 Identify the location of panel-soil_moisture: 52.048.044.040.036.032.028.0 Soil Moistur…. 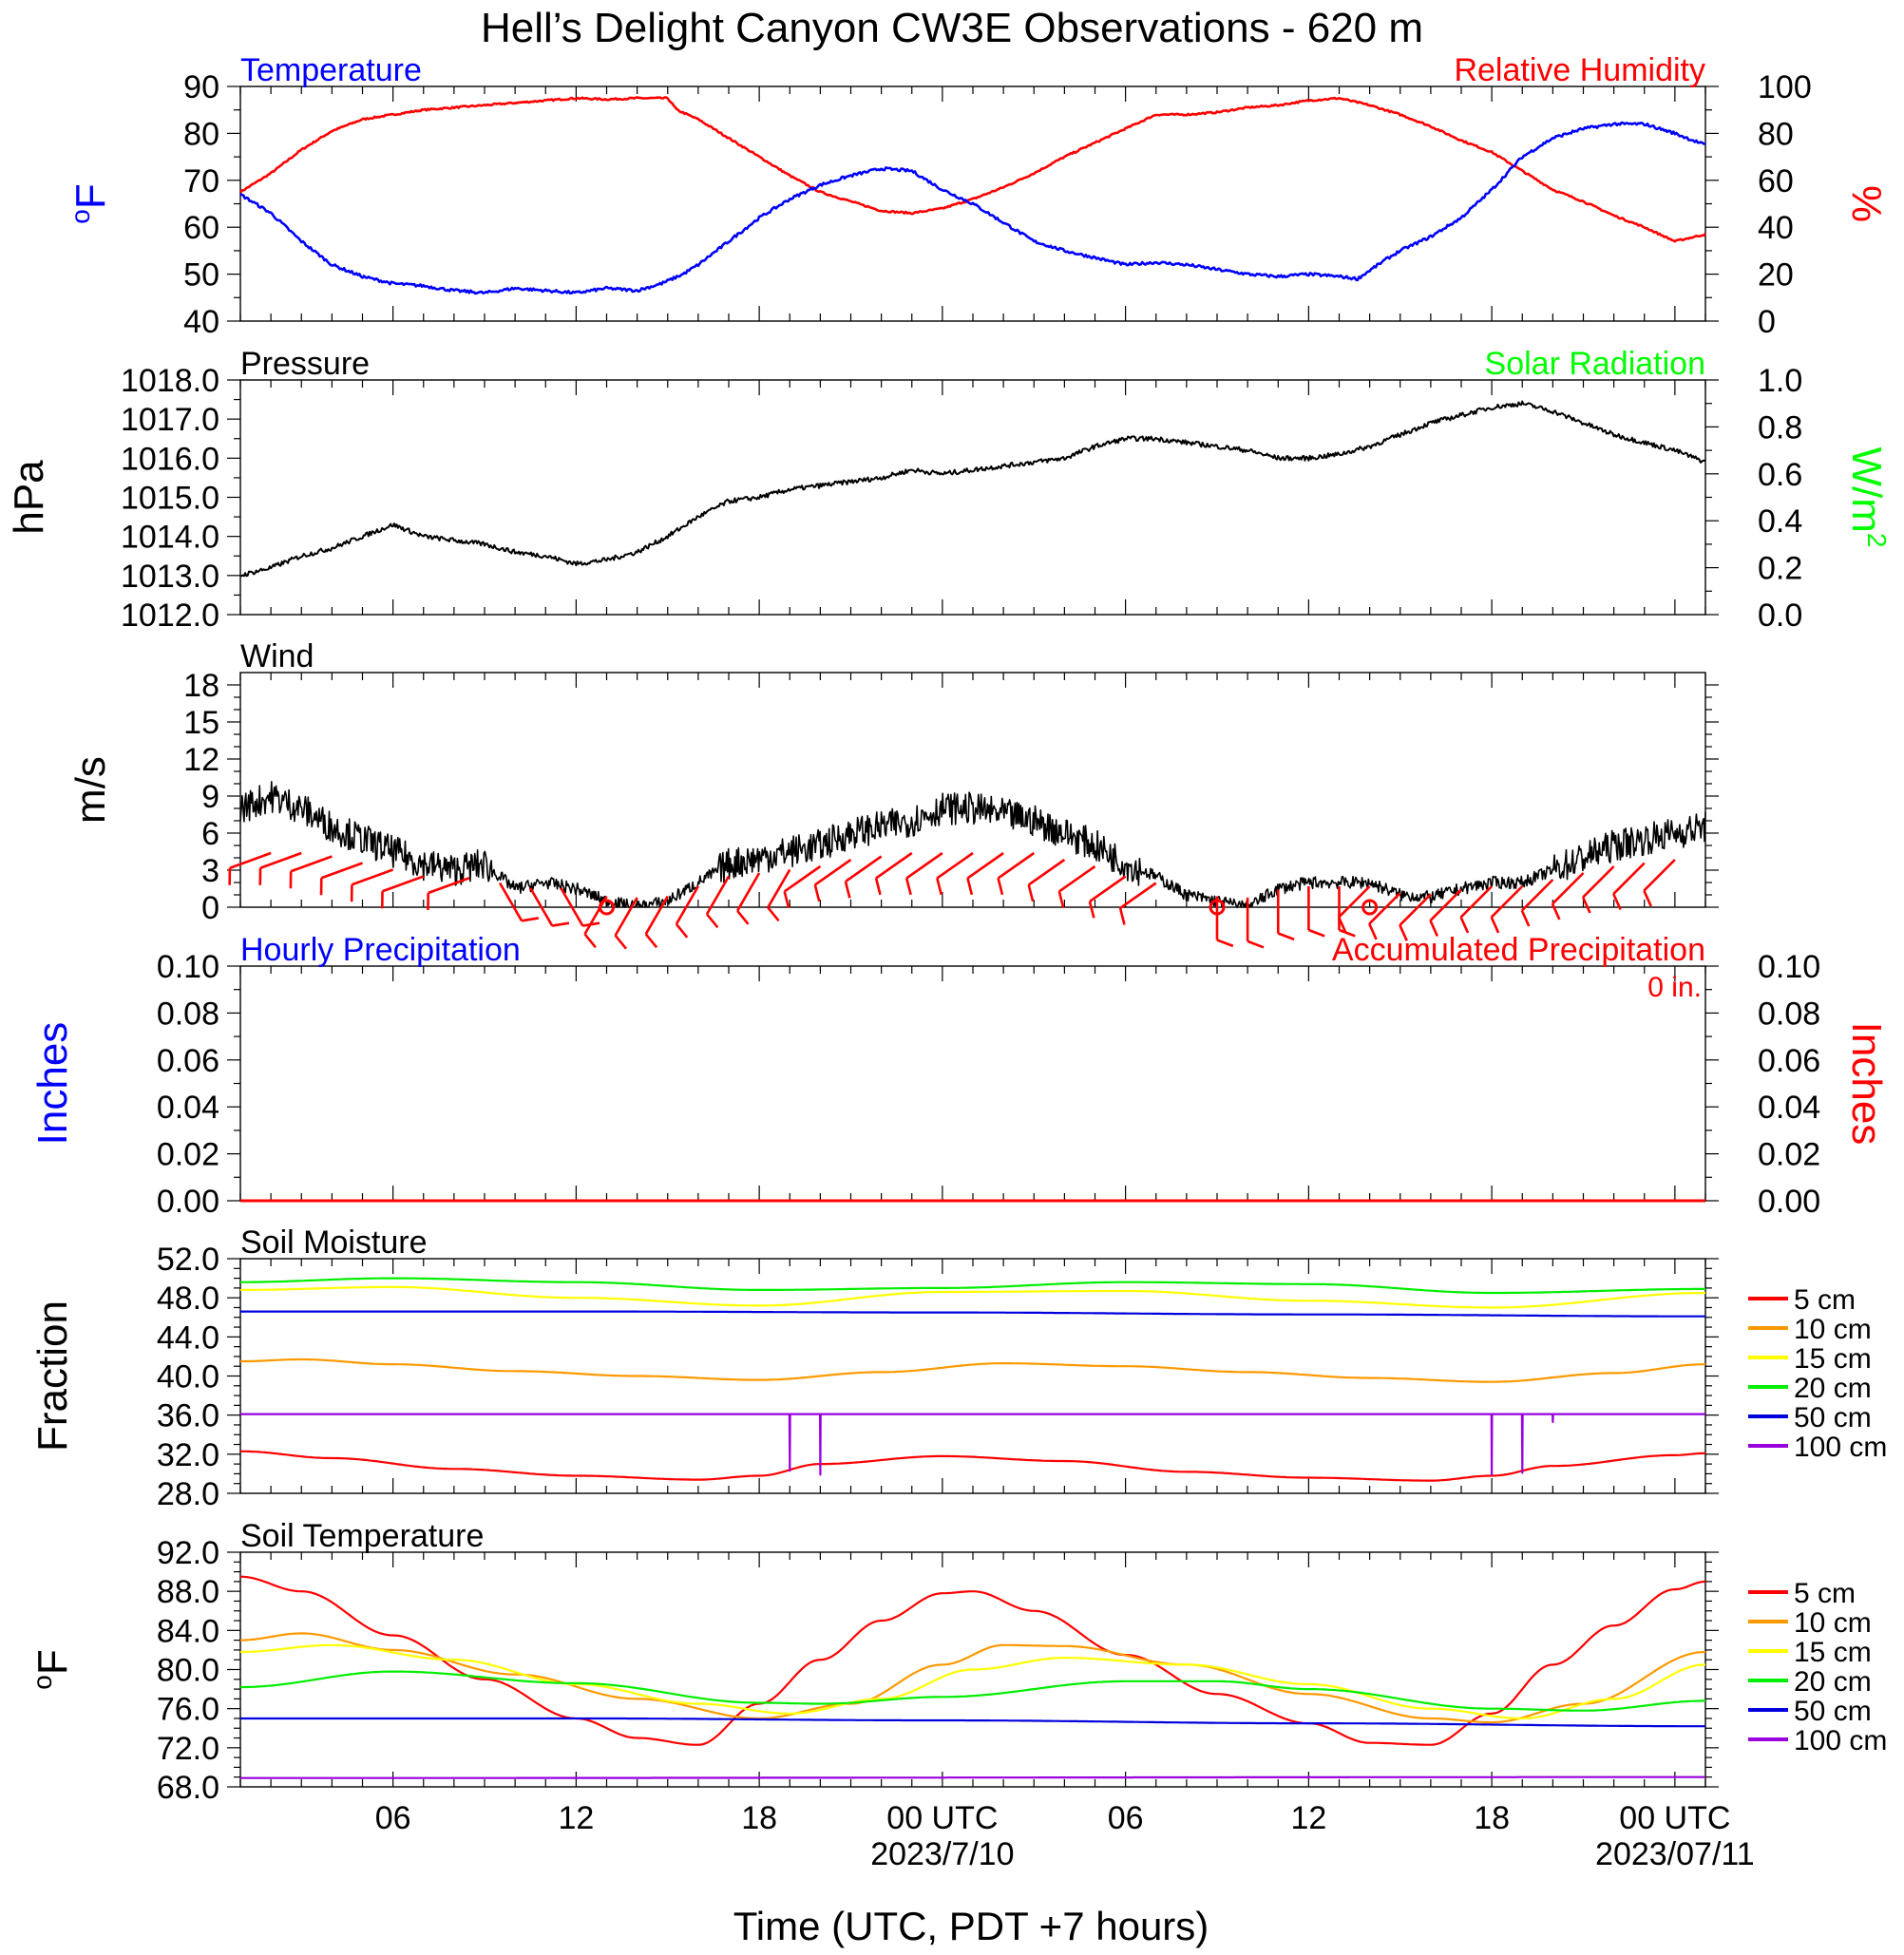
(958, 1368).